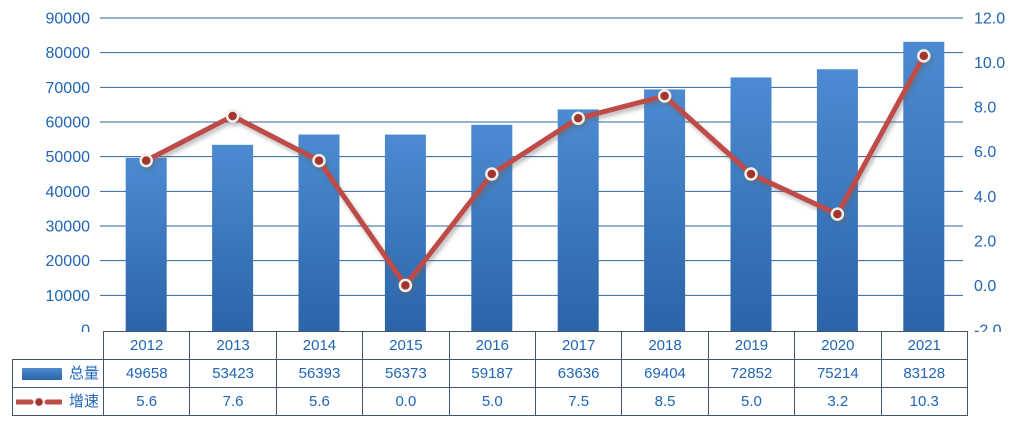 Image resolution: width=1019 pixels, height=422 pixels. I want to click on growth-value-2012: 5.6, so click(146, 401).